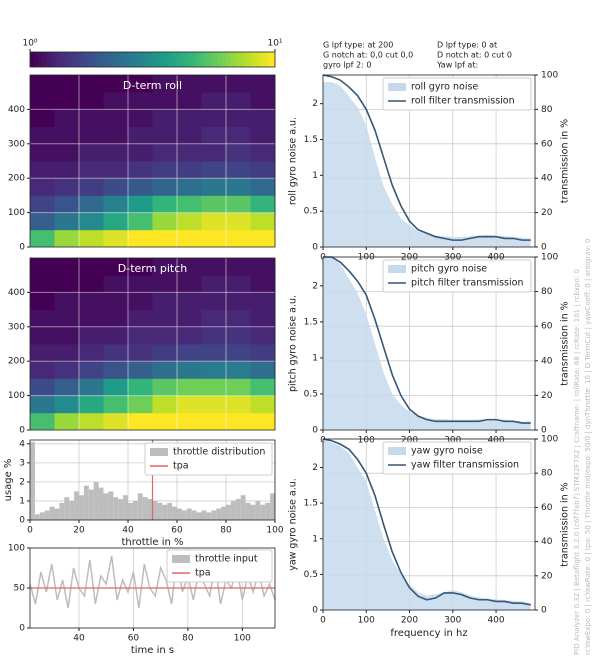 This screenshot has height=660, width=600. I want to click on legend-swatch, so click(397, 269).